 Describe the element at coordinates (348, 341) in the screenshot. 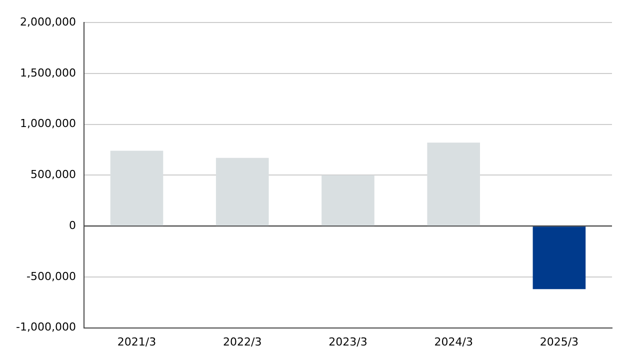

I see `x-tick-label: 2023/3` at that location.